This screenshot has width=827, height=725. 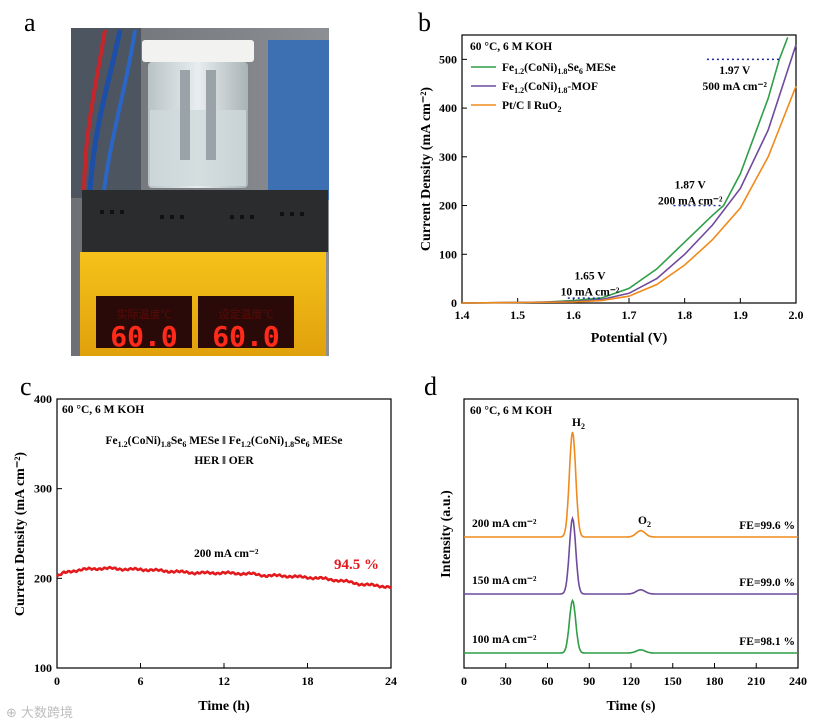 I want to click on panel-letter-a: a, so click(x=30, y=22).